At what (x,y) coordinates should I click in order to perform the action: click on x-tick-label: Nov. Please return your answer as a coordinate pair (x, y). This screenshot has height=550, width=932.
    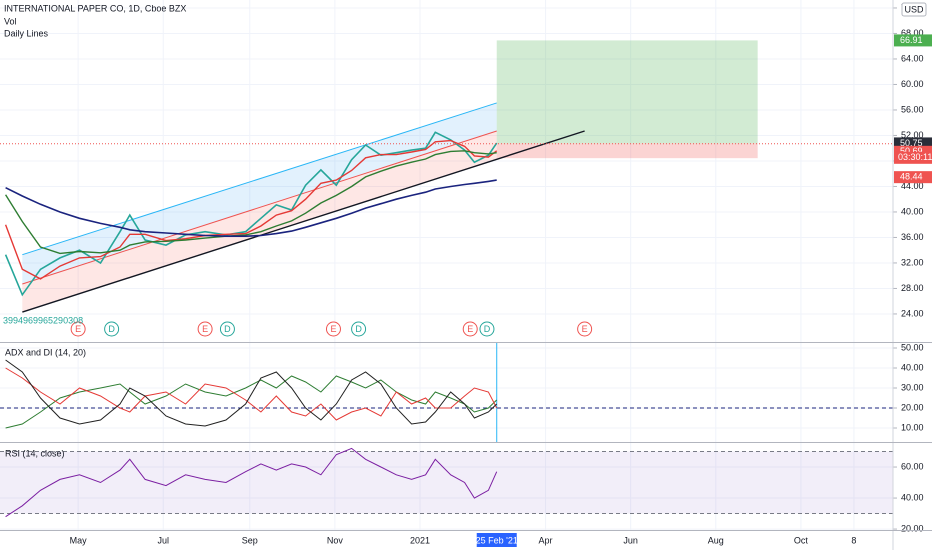
    Looking at the image, I should click on (335, 540).